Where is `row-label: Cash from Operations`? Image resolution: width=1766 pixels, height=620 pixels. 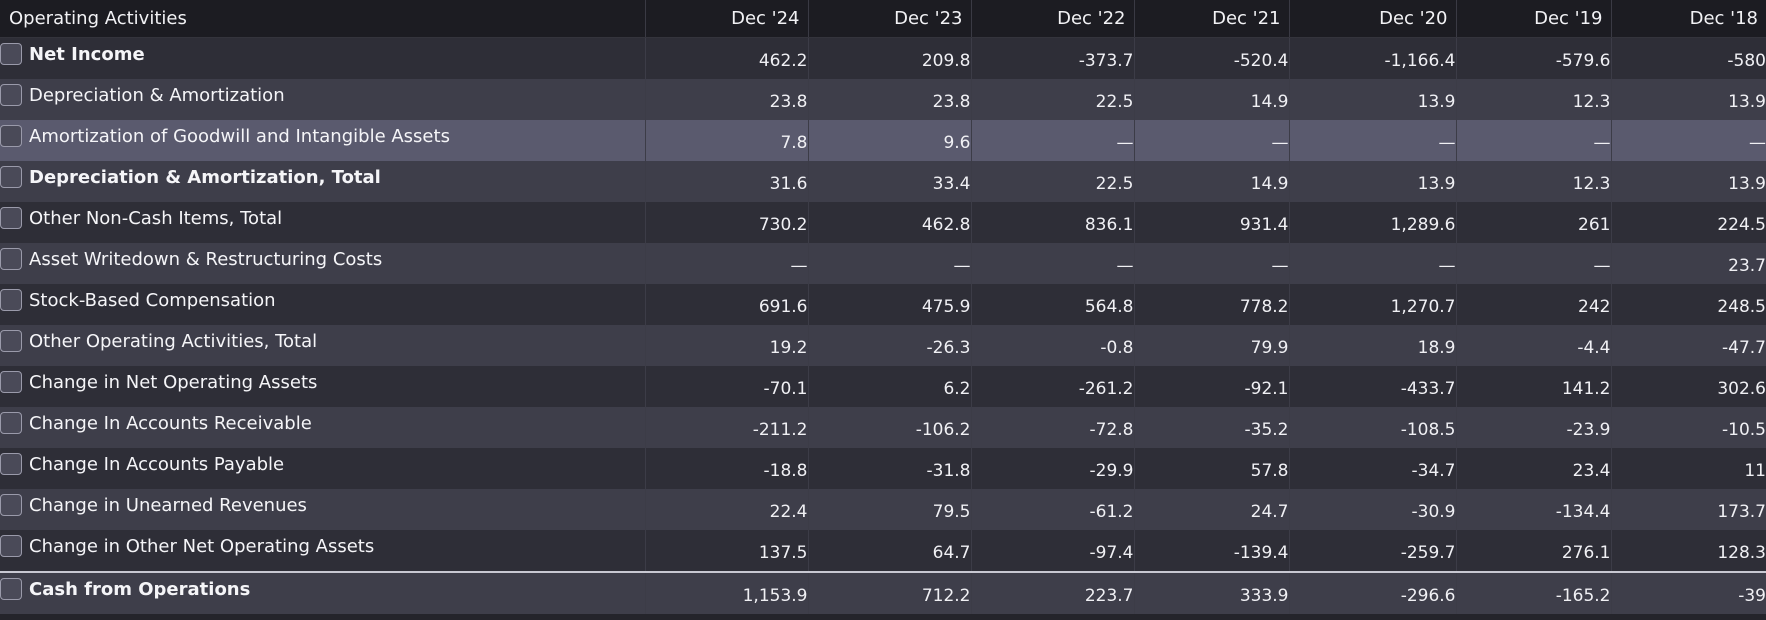 row-label: Cash from Operations is located at coordinates (140, 589).